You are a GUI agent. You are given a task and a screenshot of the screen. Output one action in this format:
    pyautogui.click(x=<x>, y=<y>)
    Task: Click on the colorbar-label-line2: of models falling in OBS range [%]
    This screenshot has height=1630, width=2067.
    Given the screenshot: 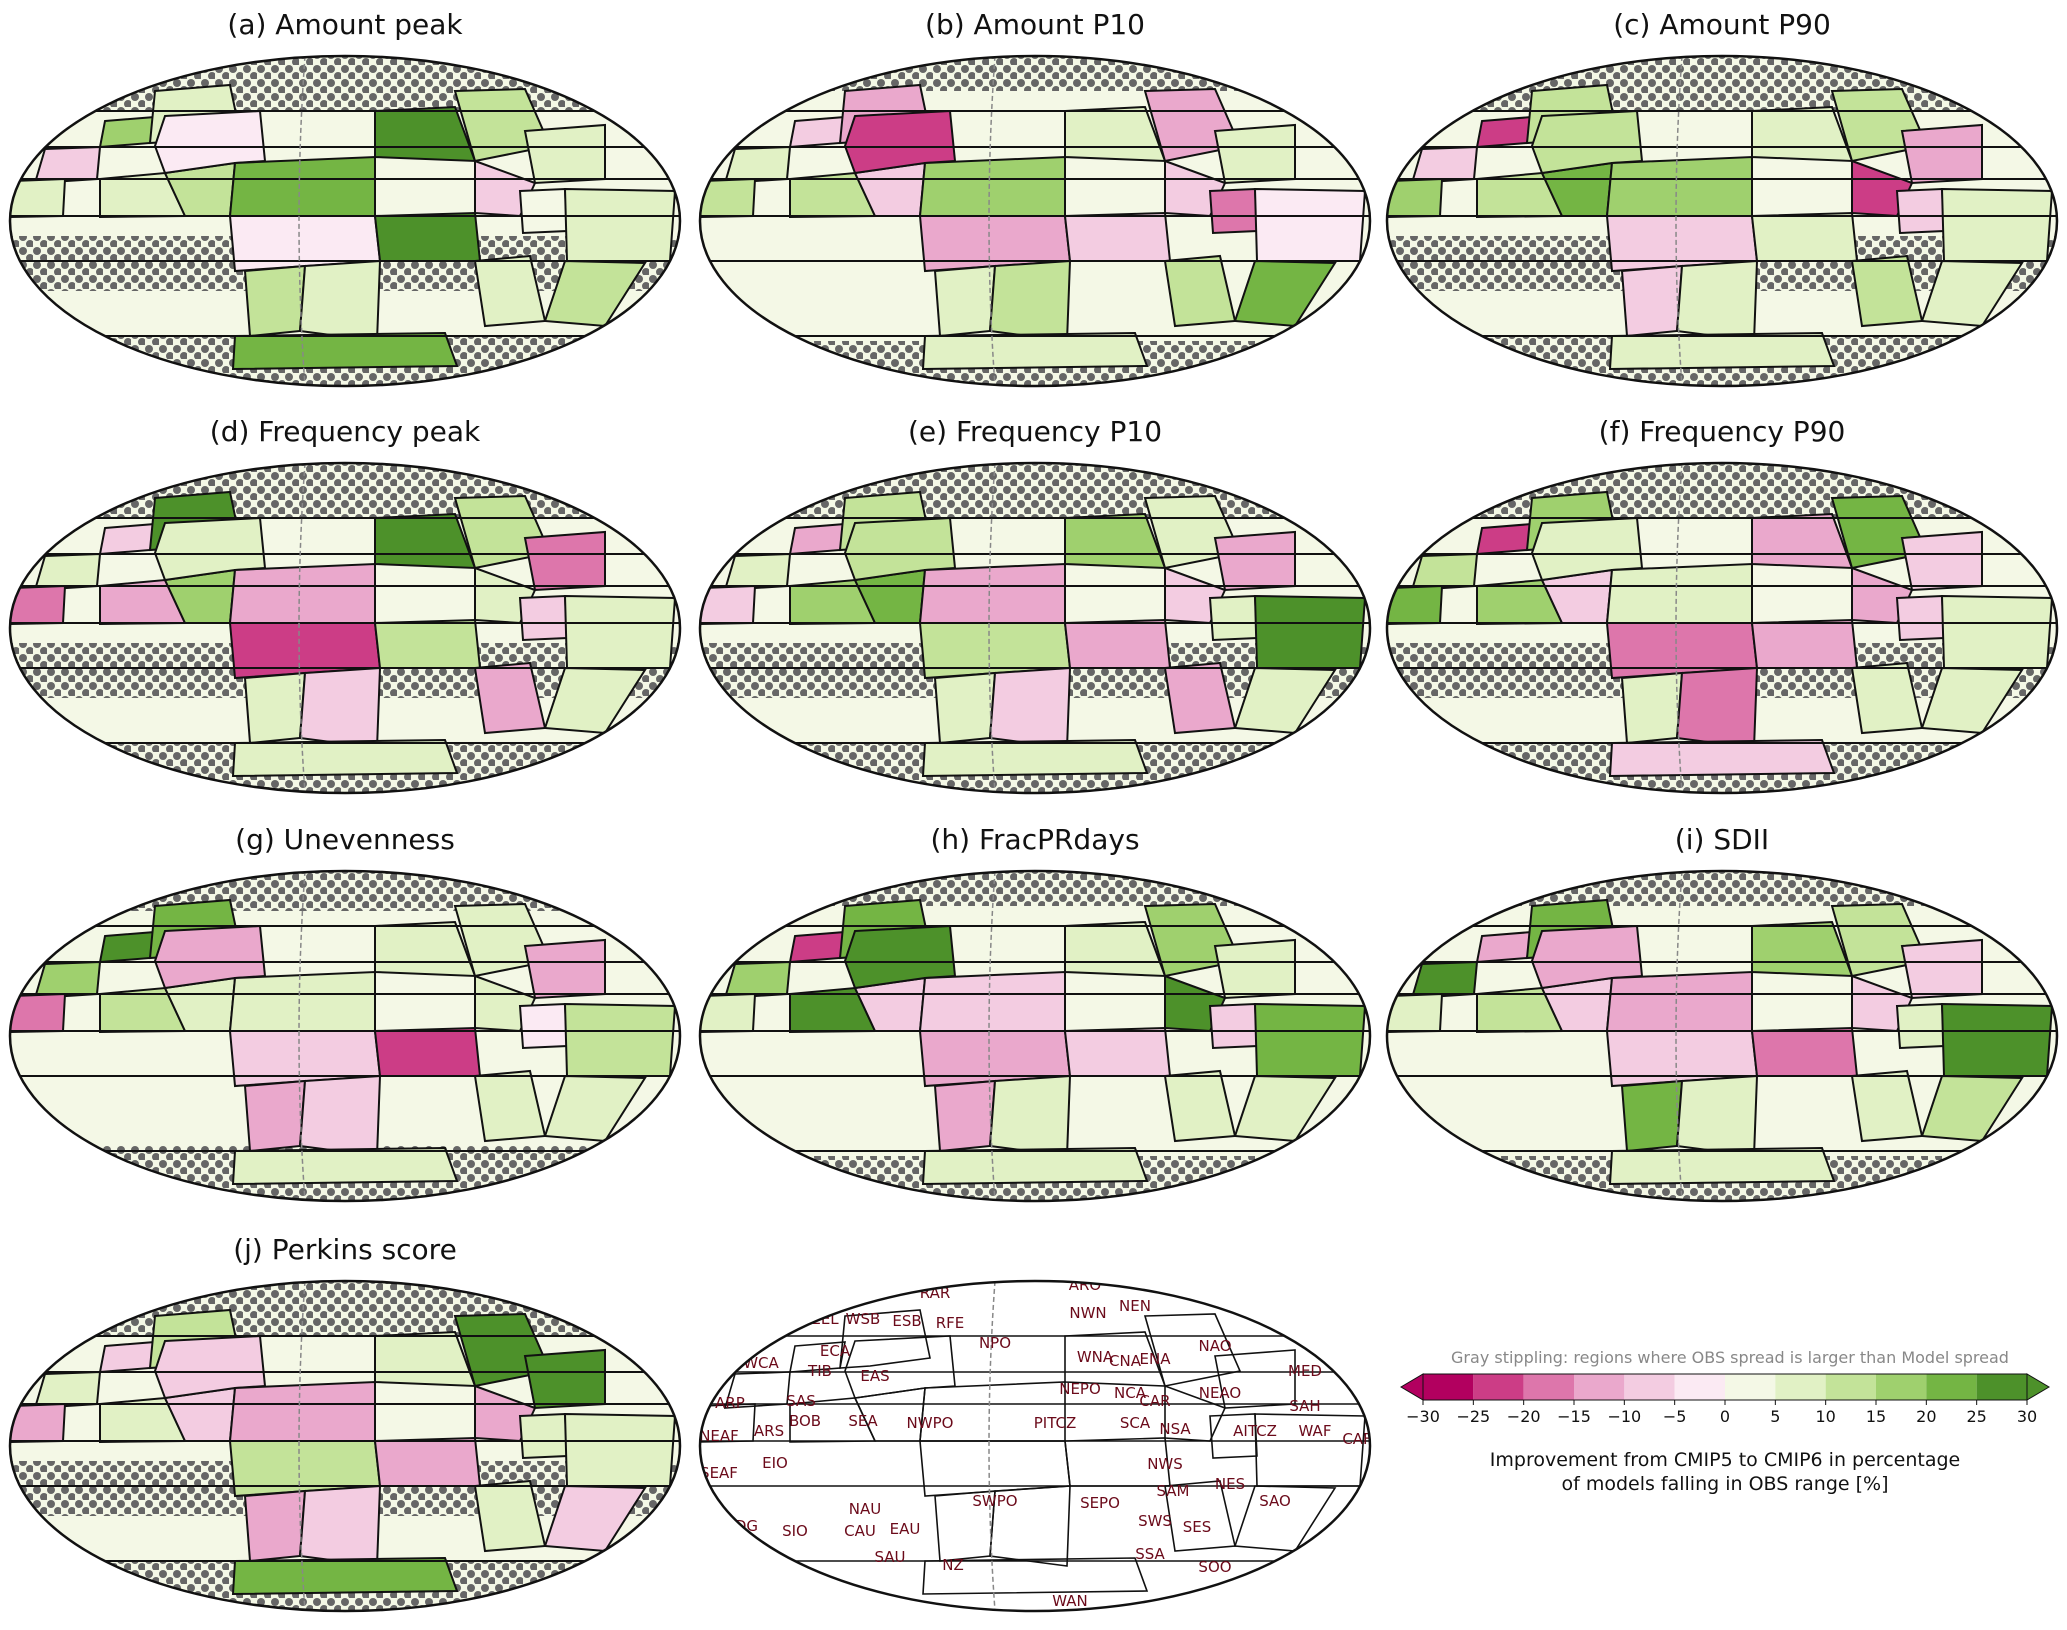 What is the action you would take?
    pyautogui.click(x=1725, y=1484)
    